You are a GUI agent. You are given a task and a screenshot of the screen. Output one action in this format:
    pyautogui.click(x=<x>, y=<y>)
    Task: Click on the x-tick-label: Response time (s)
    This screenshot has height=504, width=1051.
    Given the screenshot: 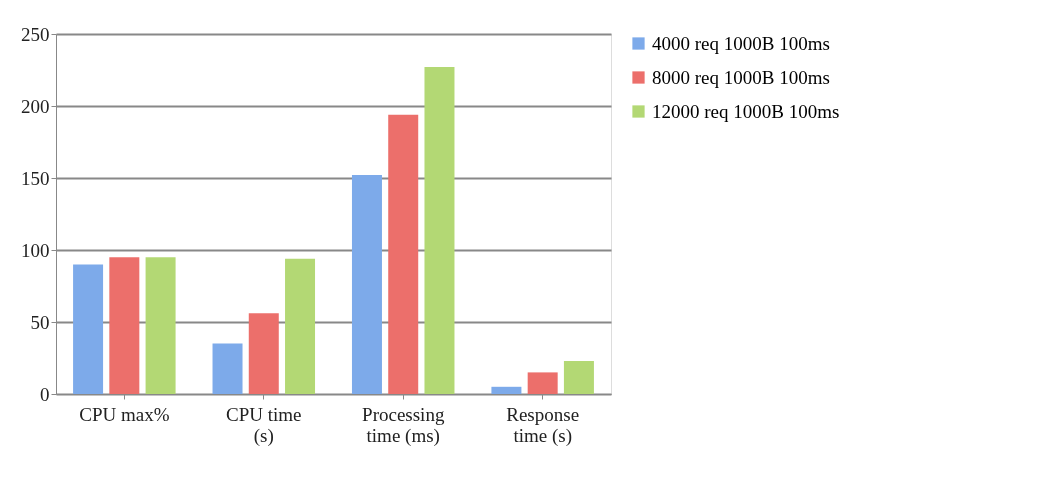 What is the action you would take?
    pyautogui.click(x=543, y=425)
    